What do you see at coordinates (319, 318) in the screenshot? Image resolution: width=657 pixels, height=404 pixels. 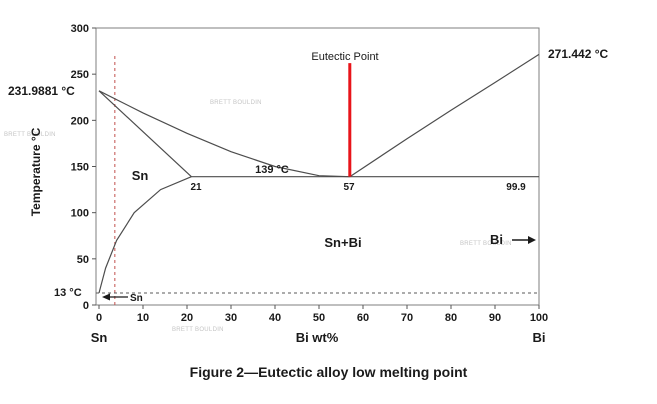 I see `x-tick-label: 50` at bounding box center [319, 318].